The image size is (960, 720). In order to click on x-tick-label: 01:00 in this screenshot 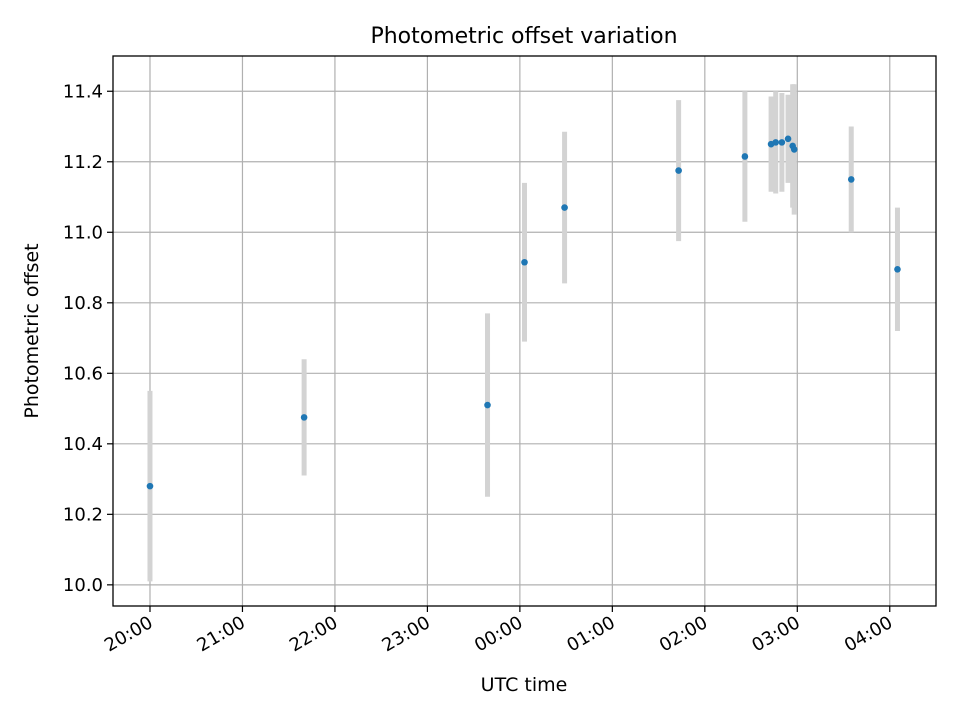, I will do `click(590, 634)`.